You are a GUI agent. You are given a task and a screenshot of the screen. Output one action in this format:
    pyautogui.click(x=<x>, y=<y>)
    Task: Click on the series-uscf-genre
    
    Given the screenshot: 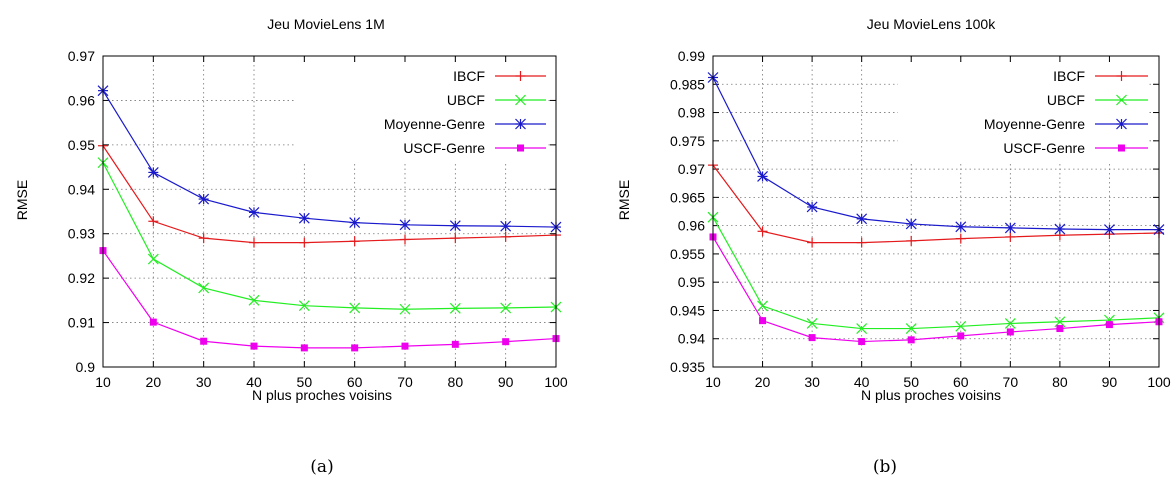 What is the action you would take?
    pyautogui.click(x=936, y=289)
    